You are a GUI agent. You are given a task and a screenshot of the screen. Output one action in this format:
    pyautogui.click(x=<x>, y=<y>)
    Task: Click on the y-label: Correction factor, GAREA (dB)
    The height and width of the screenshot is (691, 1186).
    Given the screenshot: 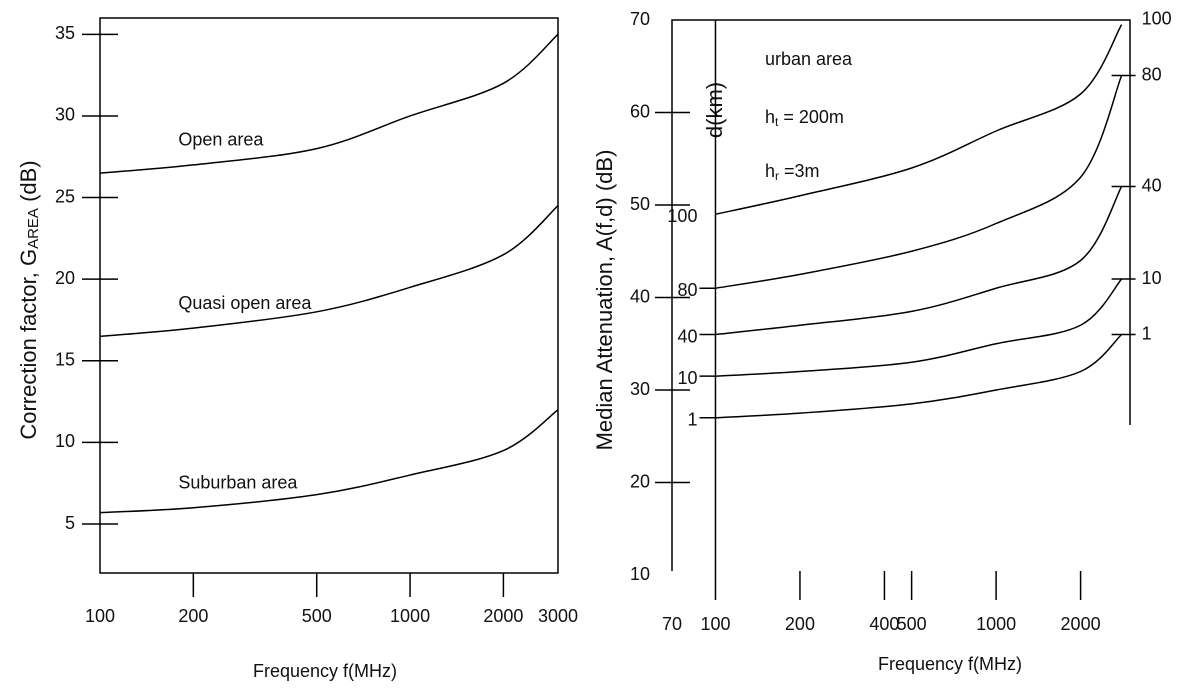 What is the action you would take?
    pyautogui.click(x=29, y=299)
    